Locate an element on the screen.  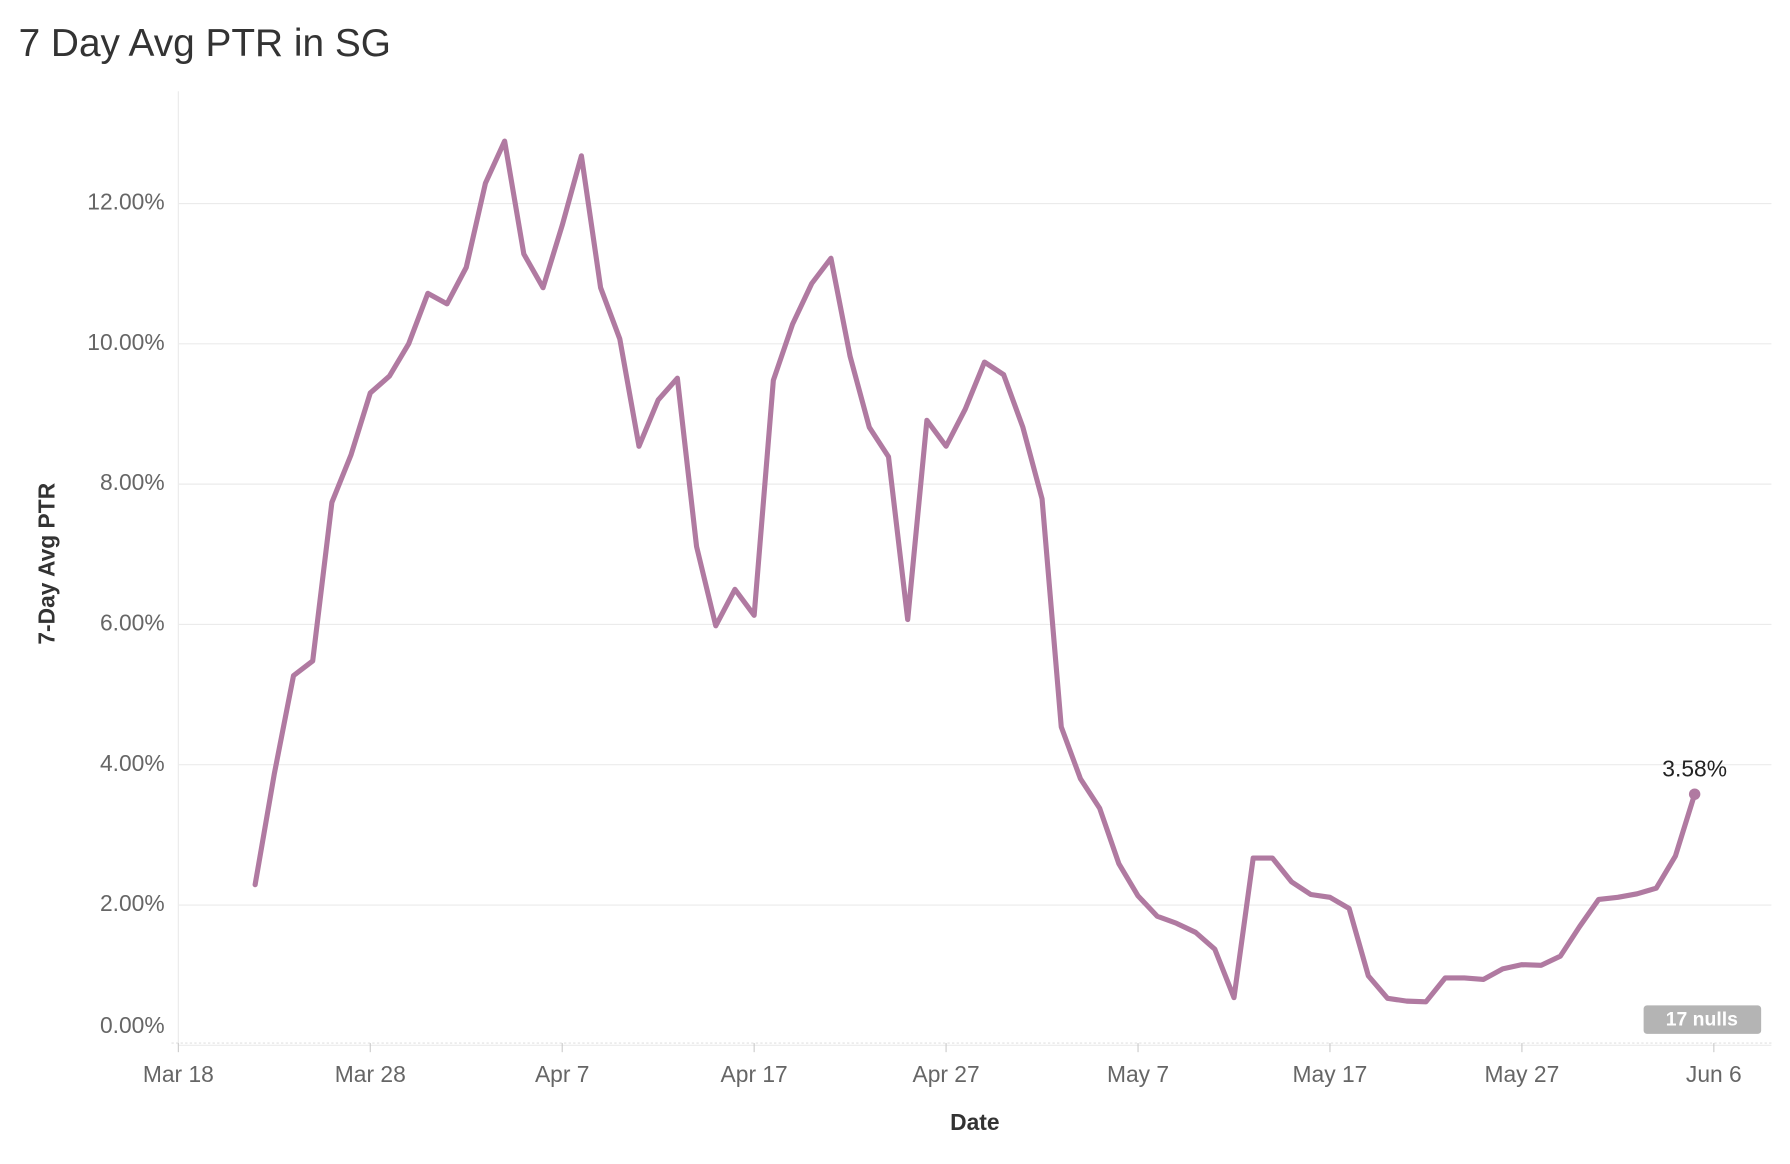
y-tick-label: 6.00% is located at coordinates (132, 622).